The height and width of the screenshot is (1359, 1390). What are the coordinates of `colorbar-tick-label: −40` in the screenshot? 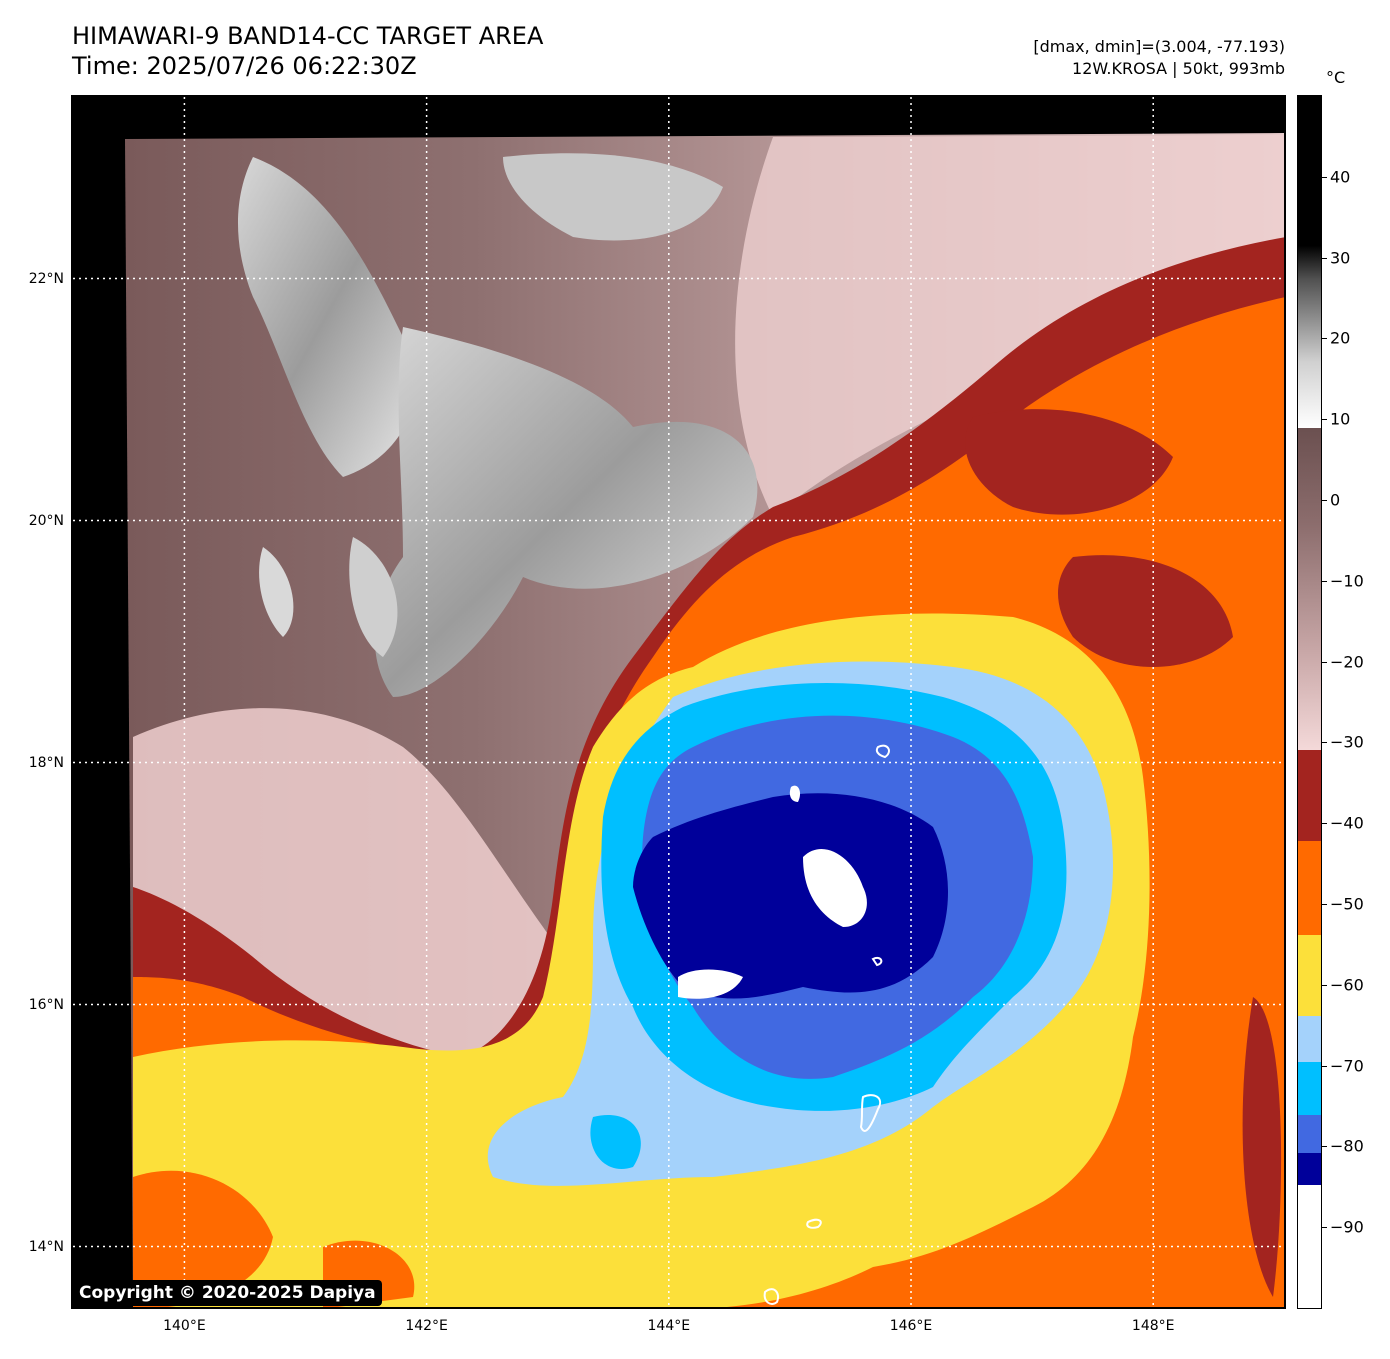 It's located at (1347, 823).